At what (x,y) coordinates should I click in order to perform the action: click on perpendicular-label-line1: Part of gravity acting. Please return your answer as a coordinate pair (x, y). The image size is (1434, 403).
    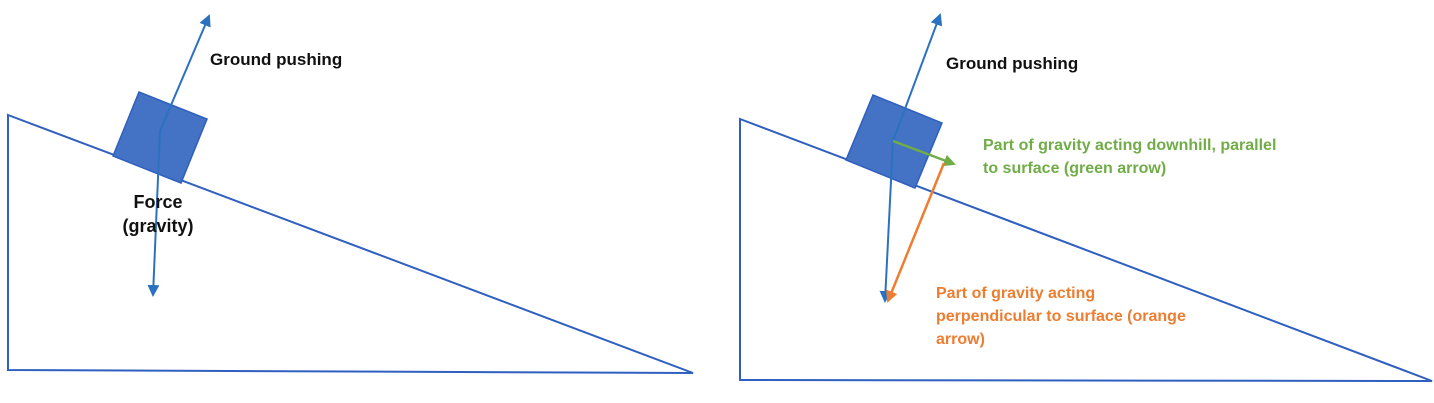
    Looking at the image, I should click on (1016, 293).